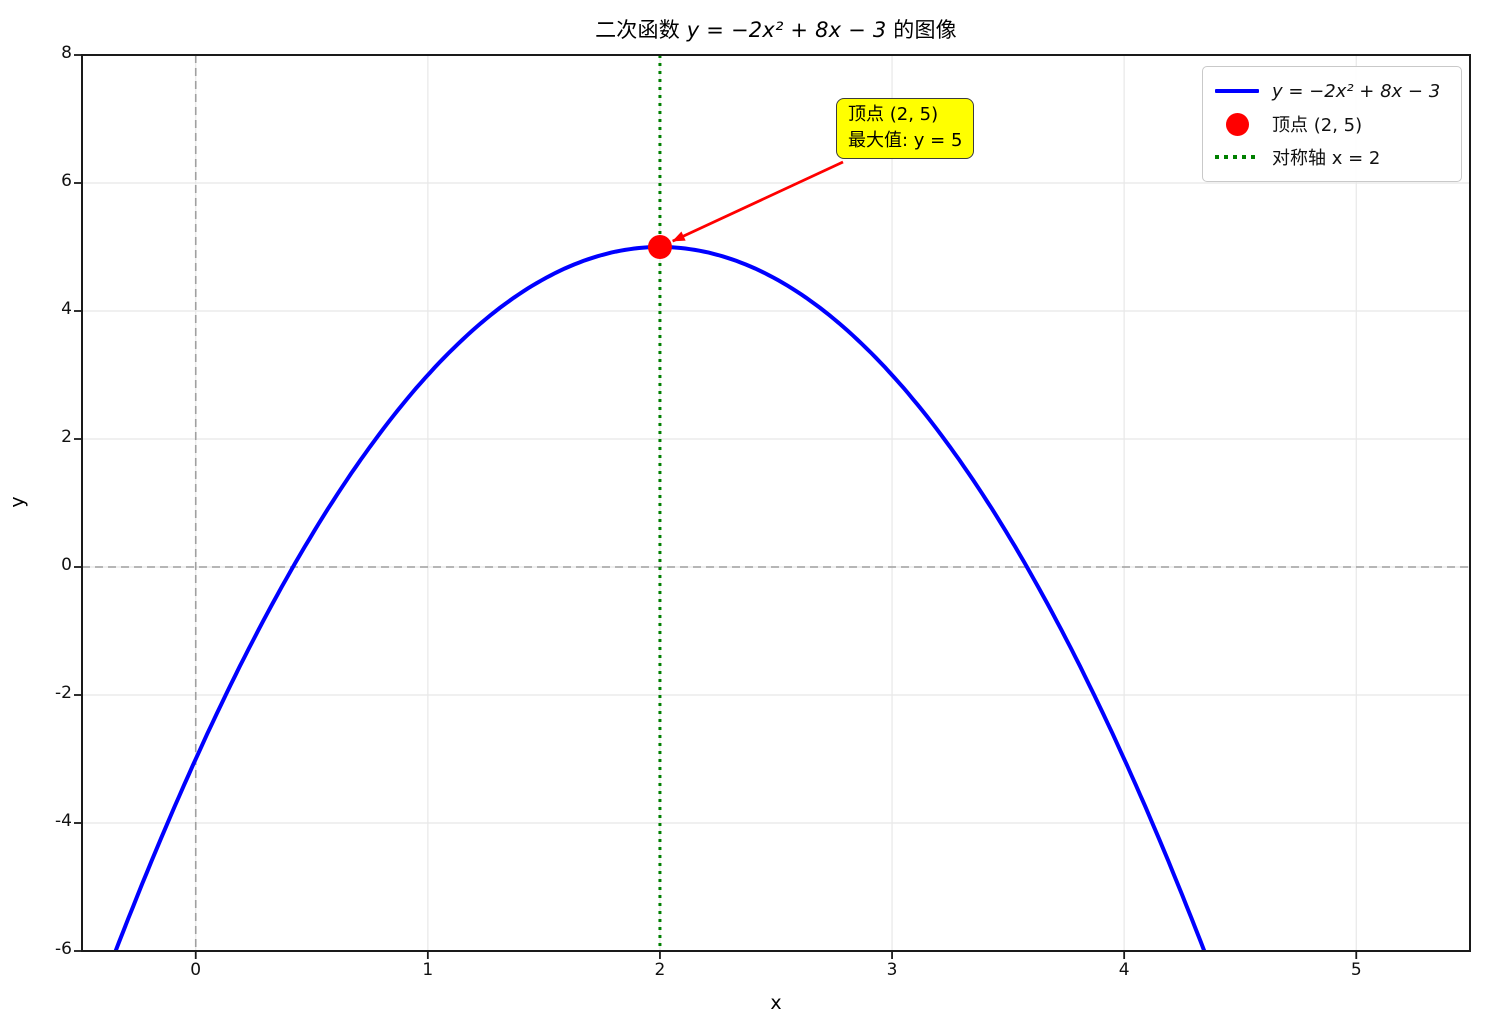  Describe the element at coordinates (1317, 125) in the screenshot. I see `legend-label-vertex: 顶点 (2, 5)` at that location.